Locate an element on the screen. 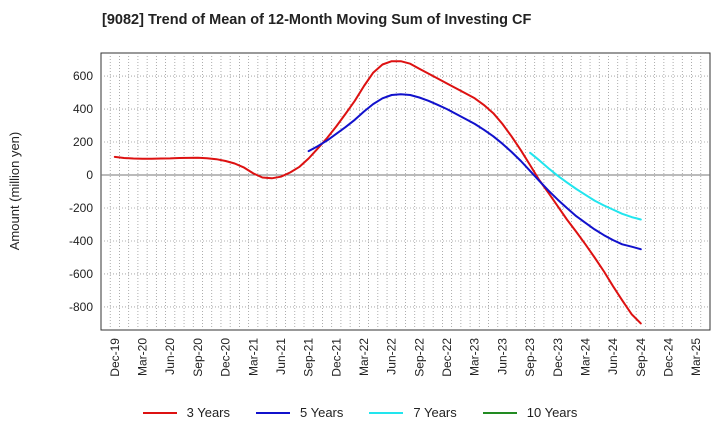 The height and width of the screenshot is (440, 720). y-tick-label: 600 is located at coordinates (83, 76).